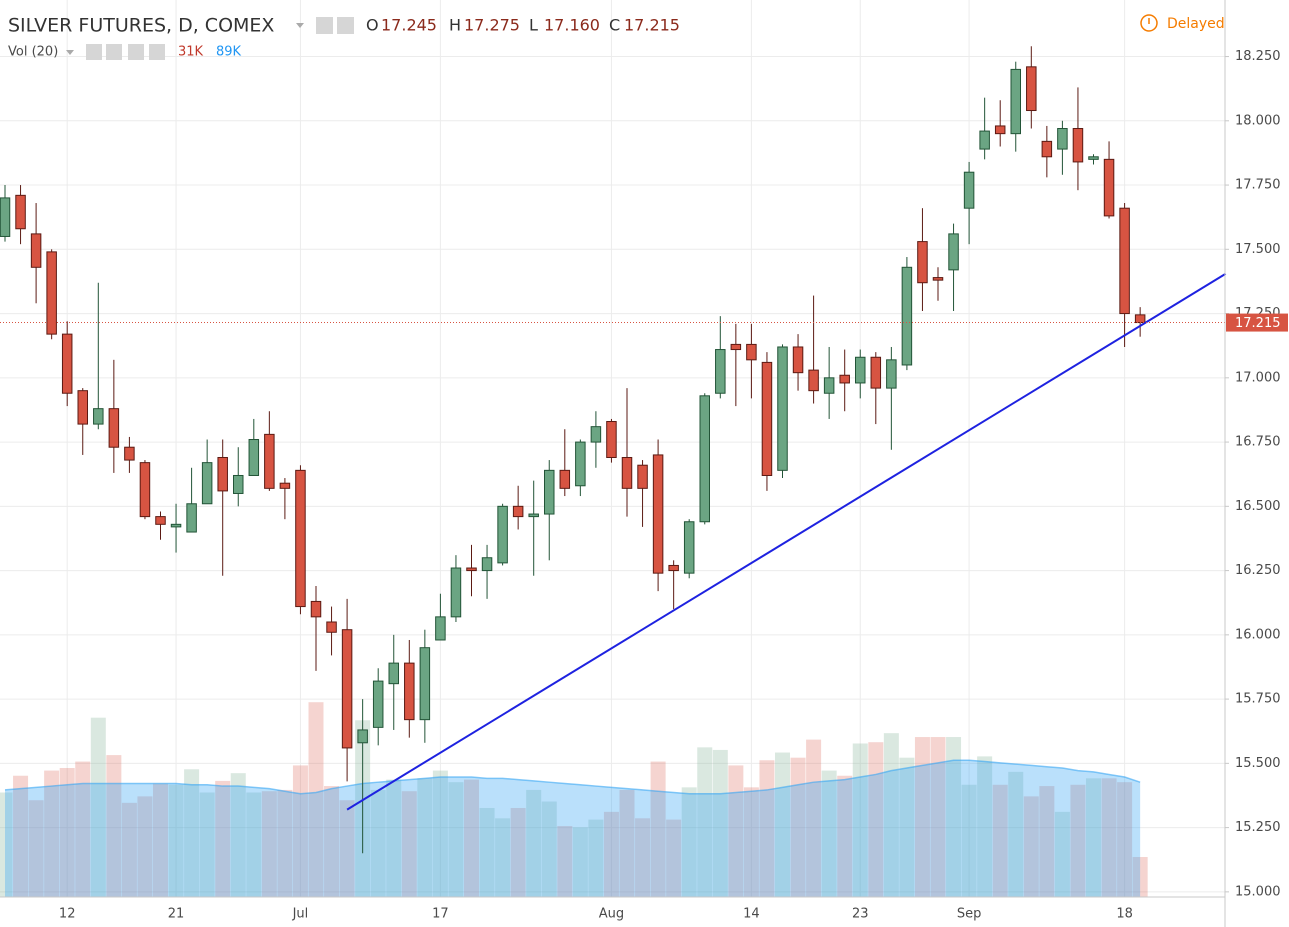 This screenshot has width=1289, height=927. What do you see at coordinates (191, 52) in the screenshot?
I see `volume-last: 31K` at bounding box center [191, 52].